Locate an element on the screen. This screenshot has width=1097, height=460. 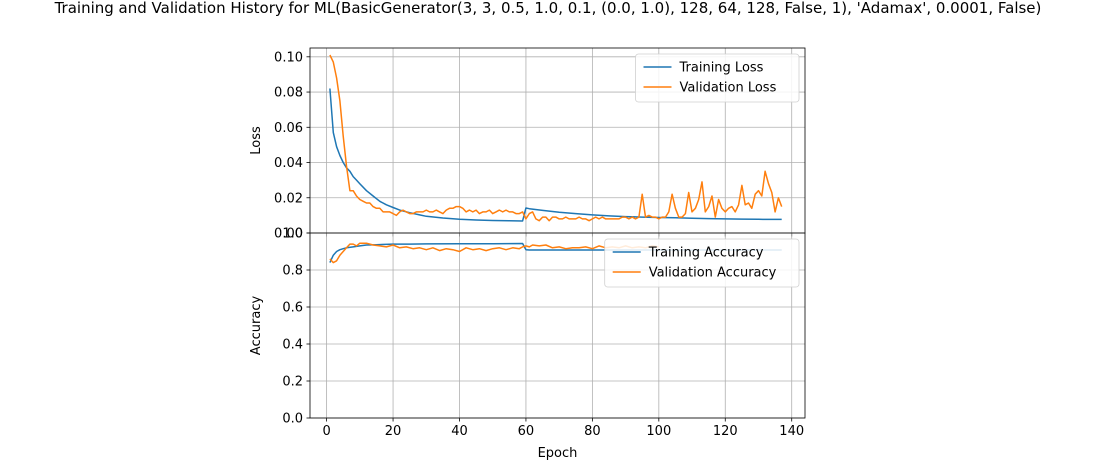
x-tick-label: 100 is located at coordinates (658, 431).